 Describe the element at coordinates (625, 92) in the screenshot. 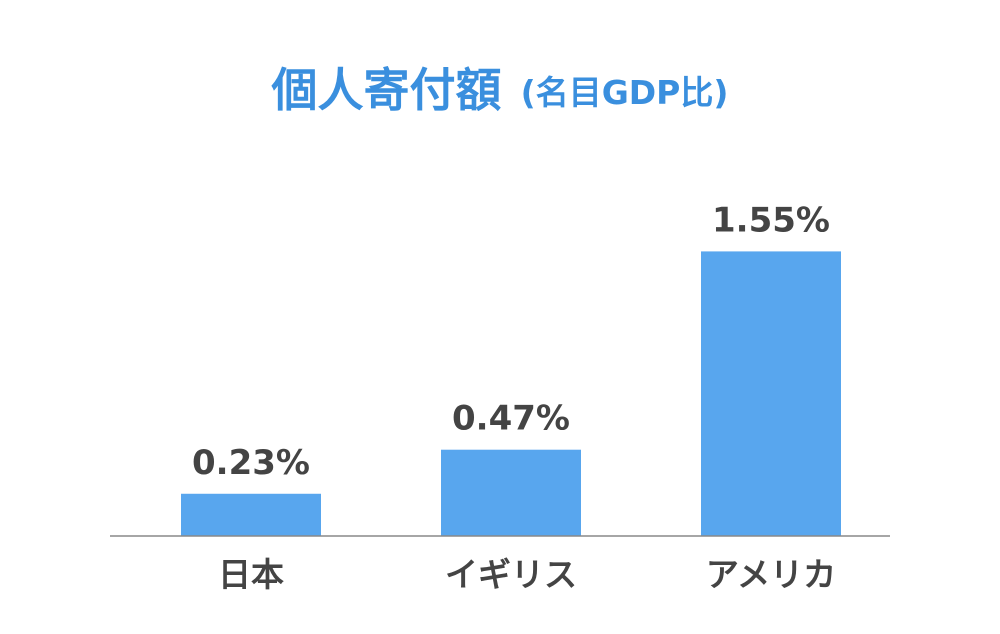

I see `chart-title-subtitle: (名目GDP比)` at that location.